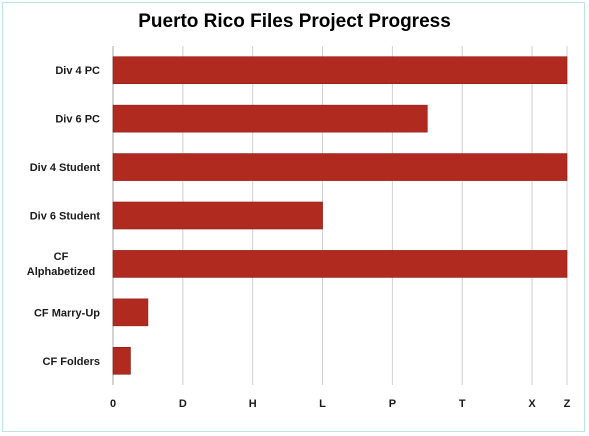 This screenshot has width=589, height=436. Describe the element at coordinates (294, 21) in the screenshot. I see `chart-title: Puerto Rico Files Project Progress` at that location.